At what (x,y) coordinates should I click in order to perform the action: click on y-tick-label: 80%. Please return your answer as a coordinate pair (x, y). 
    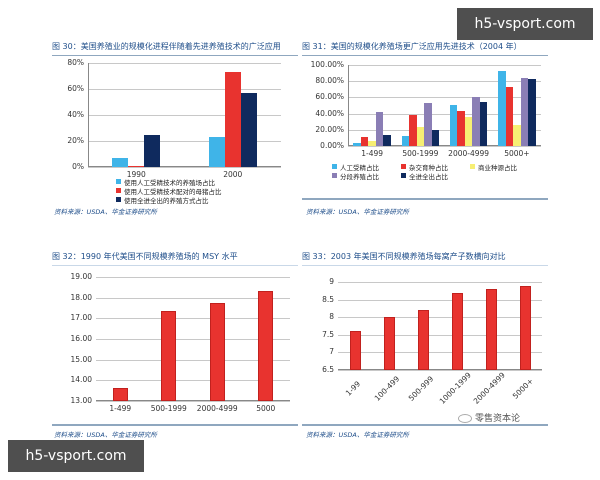
    Looking at the image, I should click on (75, 62).